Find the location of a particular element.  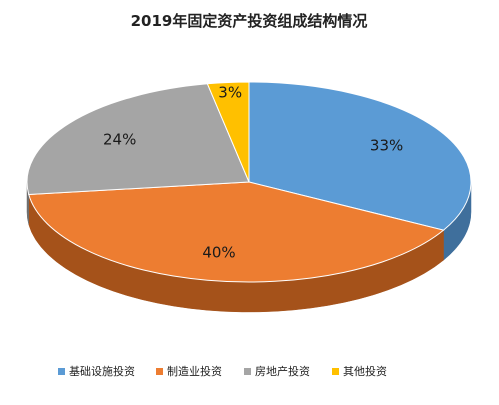

legend-label-1: 制造业投资 is located at coordinates (194, 371).